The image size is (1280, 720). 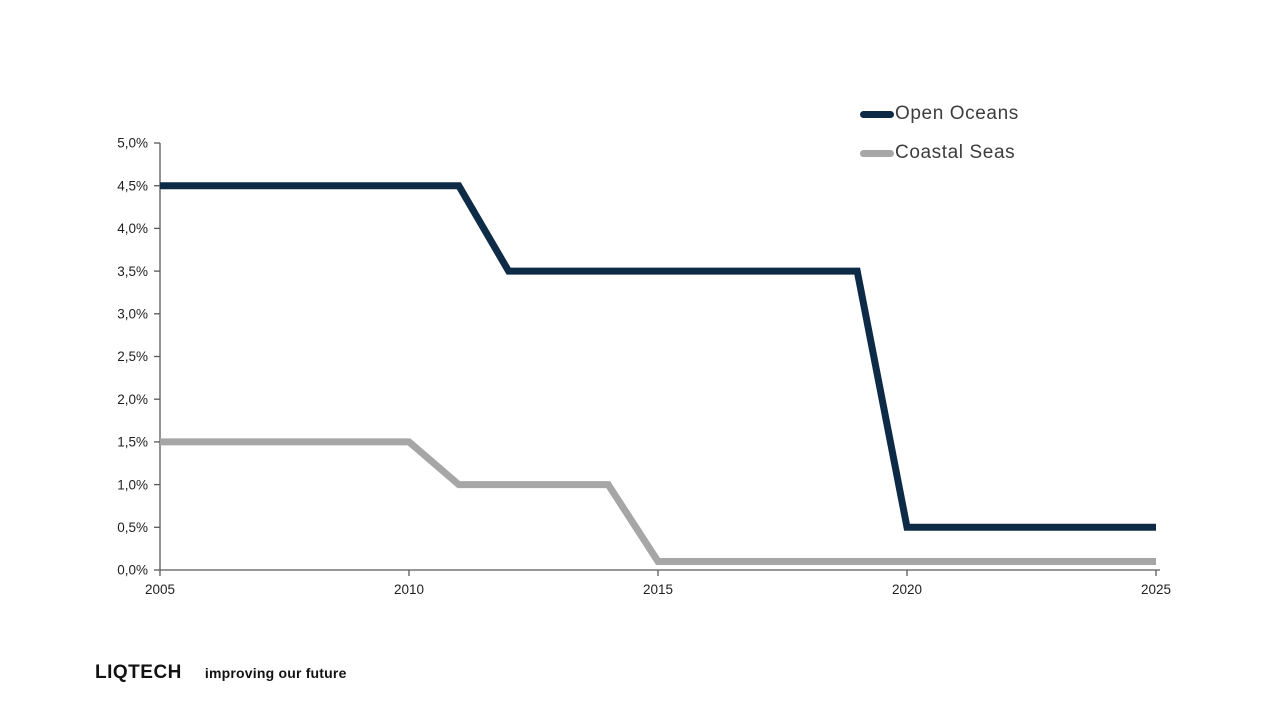 What do you see at coordinates (132, 570) in the screenshot?
I see `y-tick-label: 0,0%` at bounding box center [132, 570].